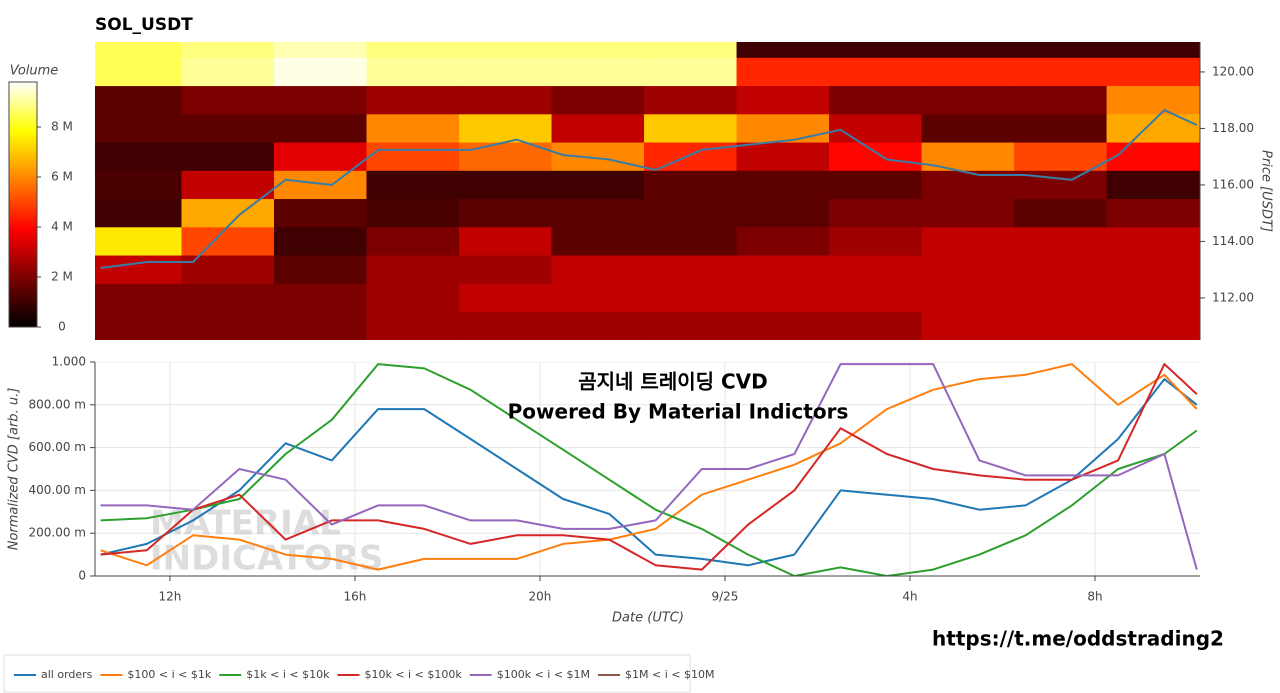 This screenshot has height=693, width=1280. What do you see at coordinates (58, 404) in the screenshot?
I see `y-tick-label: 800.00 m` at bounding box center [58, 404].